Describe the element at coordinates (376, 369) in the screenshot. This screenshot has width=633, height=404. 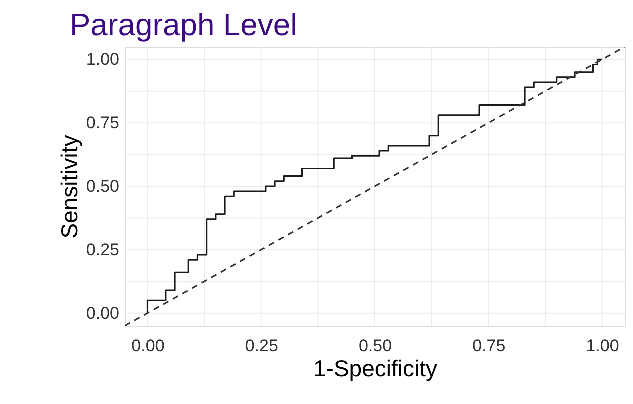
I see `x-axis-title: 1-Specificity` at that location.